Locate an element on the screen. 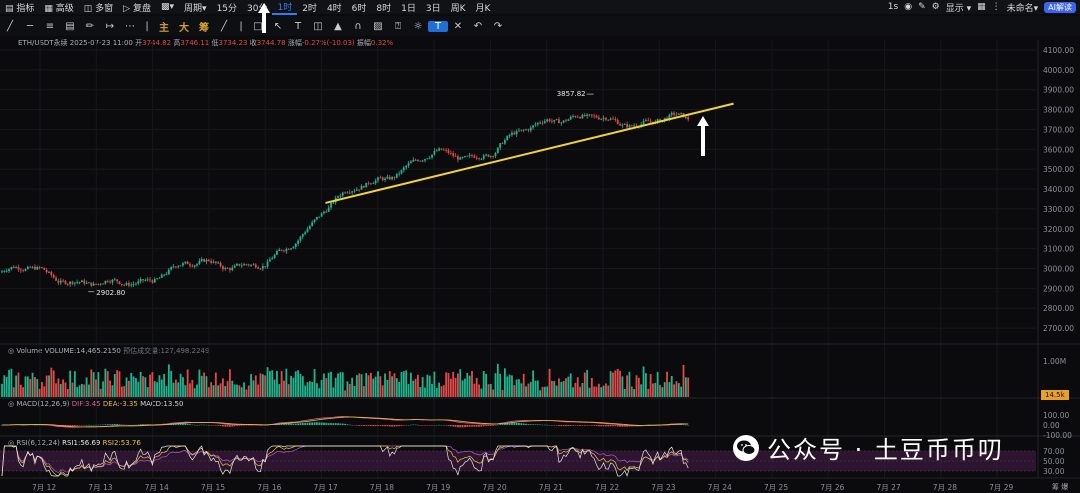 This screenshot has height=493, width=1080. layout-name-button: 未命名▾ is located at coordinates (1022, 8).